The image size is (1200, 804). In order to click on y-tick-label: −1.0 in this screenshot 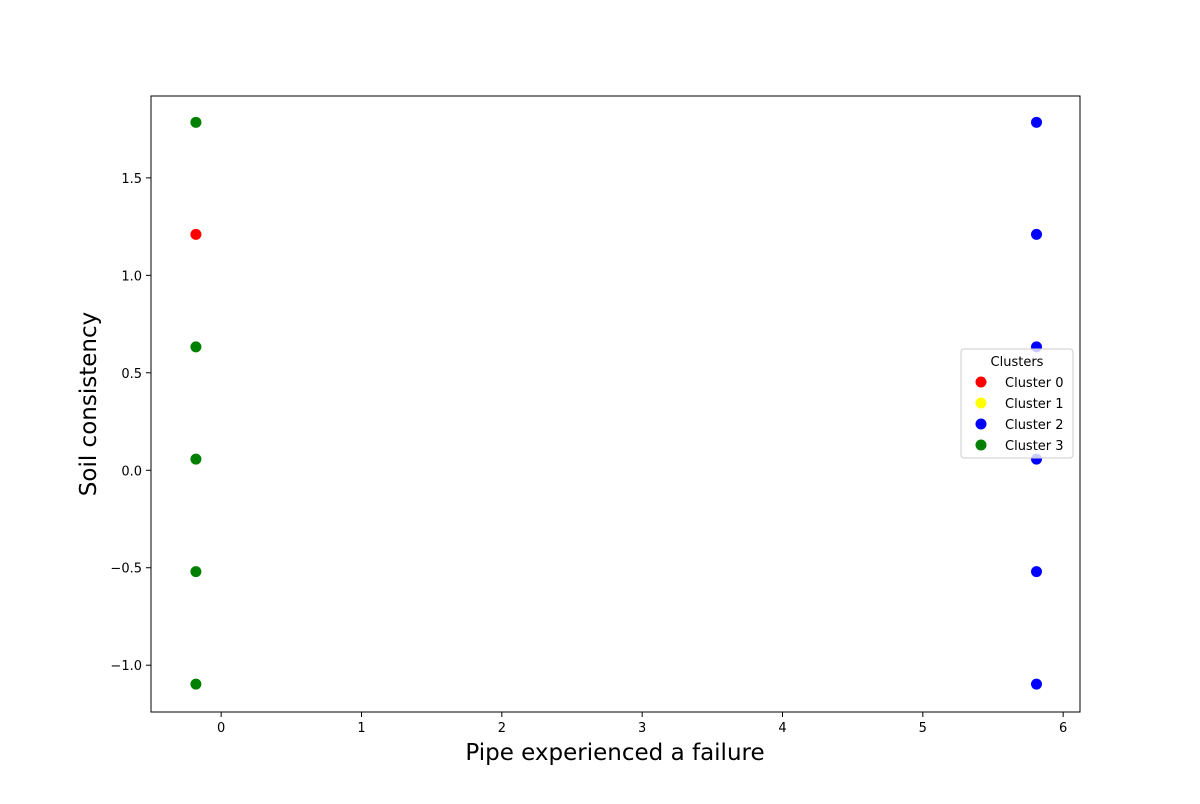, I will do `click(126, 666)`.